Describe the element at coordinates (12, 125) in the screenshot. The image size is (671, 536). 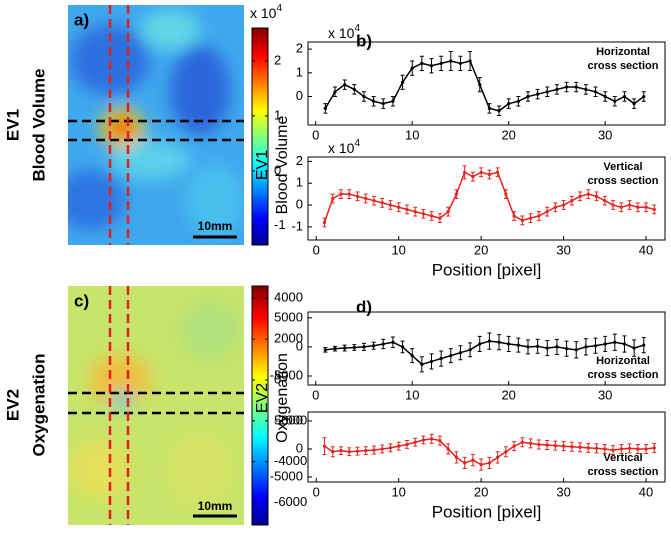
I see `row-label: EV1` at that location.